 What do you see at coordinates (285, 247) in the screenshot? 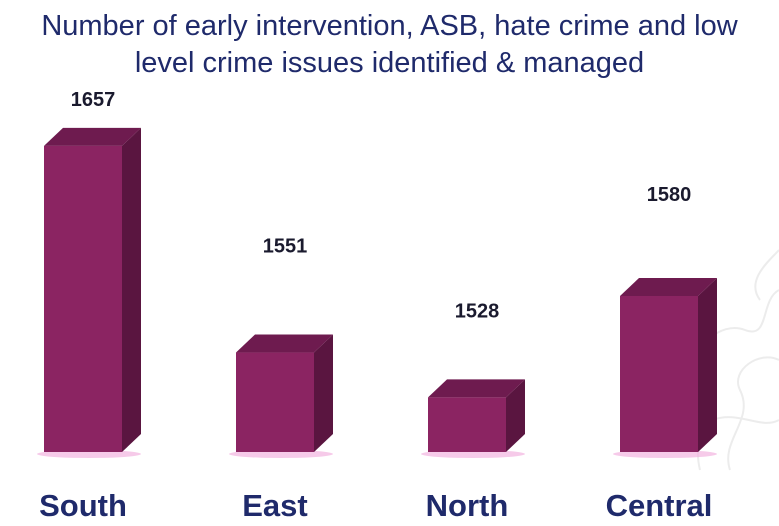
I see `value-label: 1551` at bounding box center [285, 247].